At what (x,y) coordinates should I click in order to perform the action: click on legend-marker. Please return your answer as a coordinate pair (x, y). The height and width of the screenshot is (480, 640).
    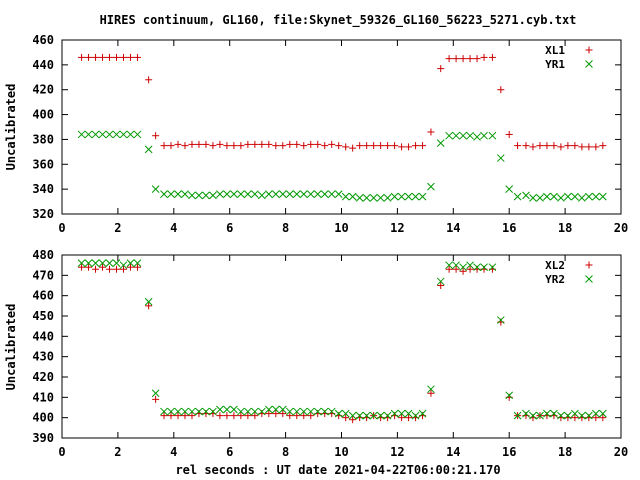
    Looking at the image, I should click on (589, 64).